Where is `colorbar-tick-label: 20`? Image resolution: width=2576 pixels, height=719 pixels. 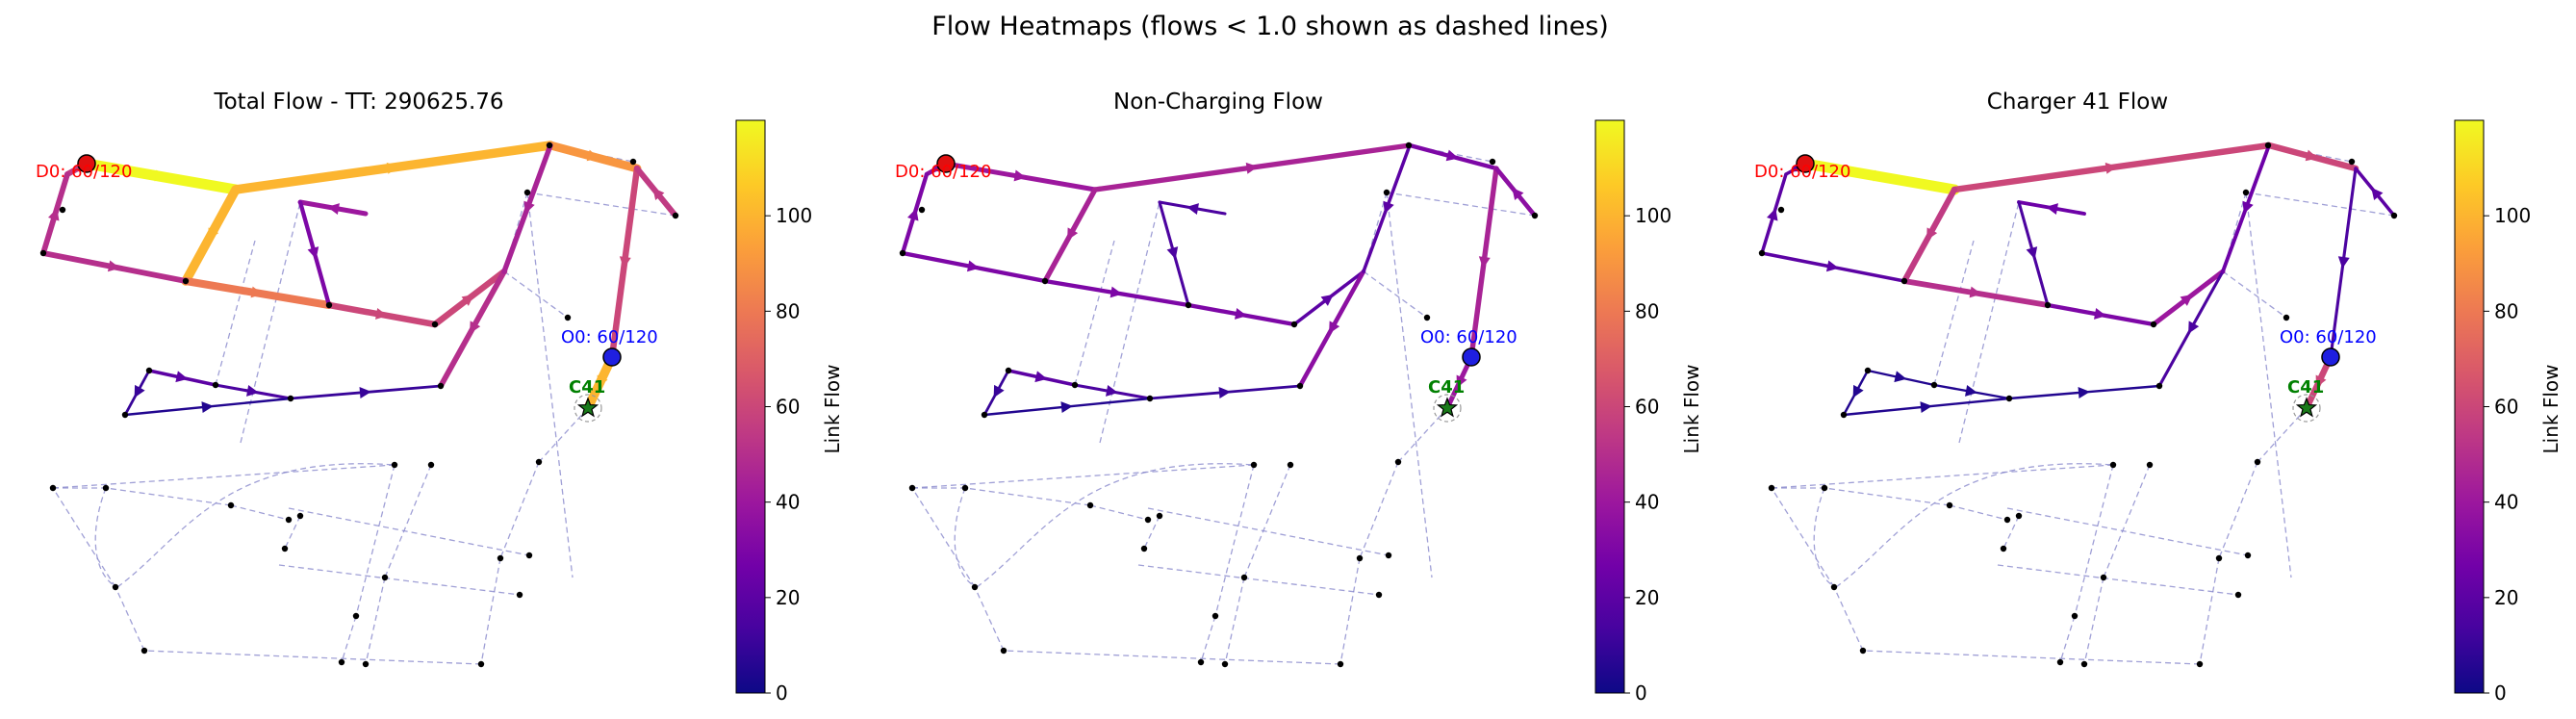 colorbar-tick-label: 20 is located at coordinates (788, 597).